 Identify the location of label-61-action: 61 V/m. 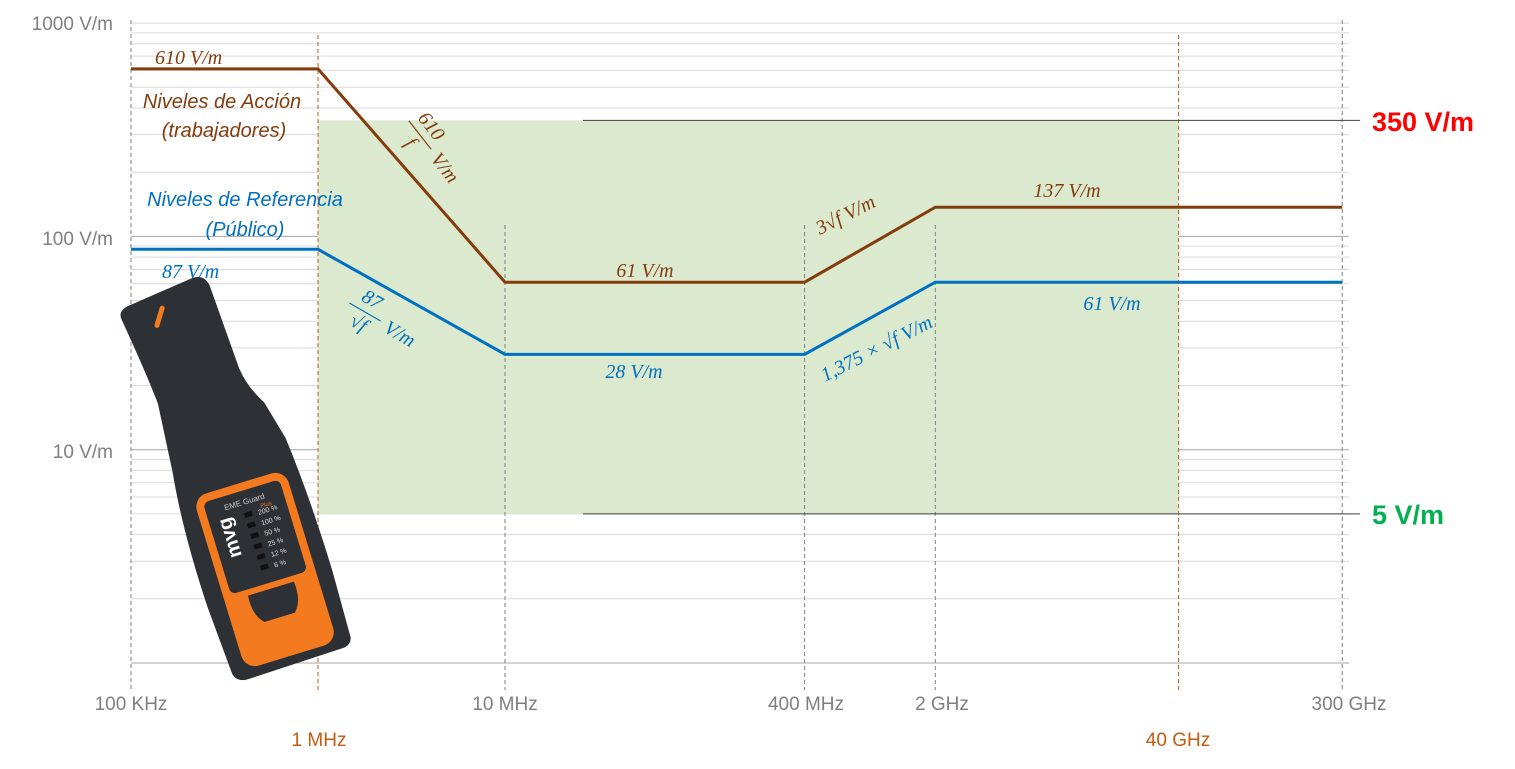
(644, 271).